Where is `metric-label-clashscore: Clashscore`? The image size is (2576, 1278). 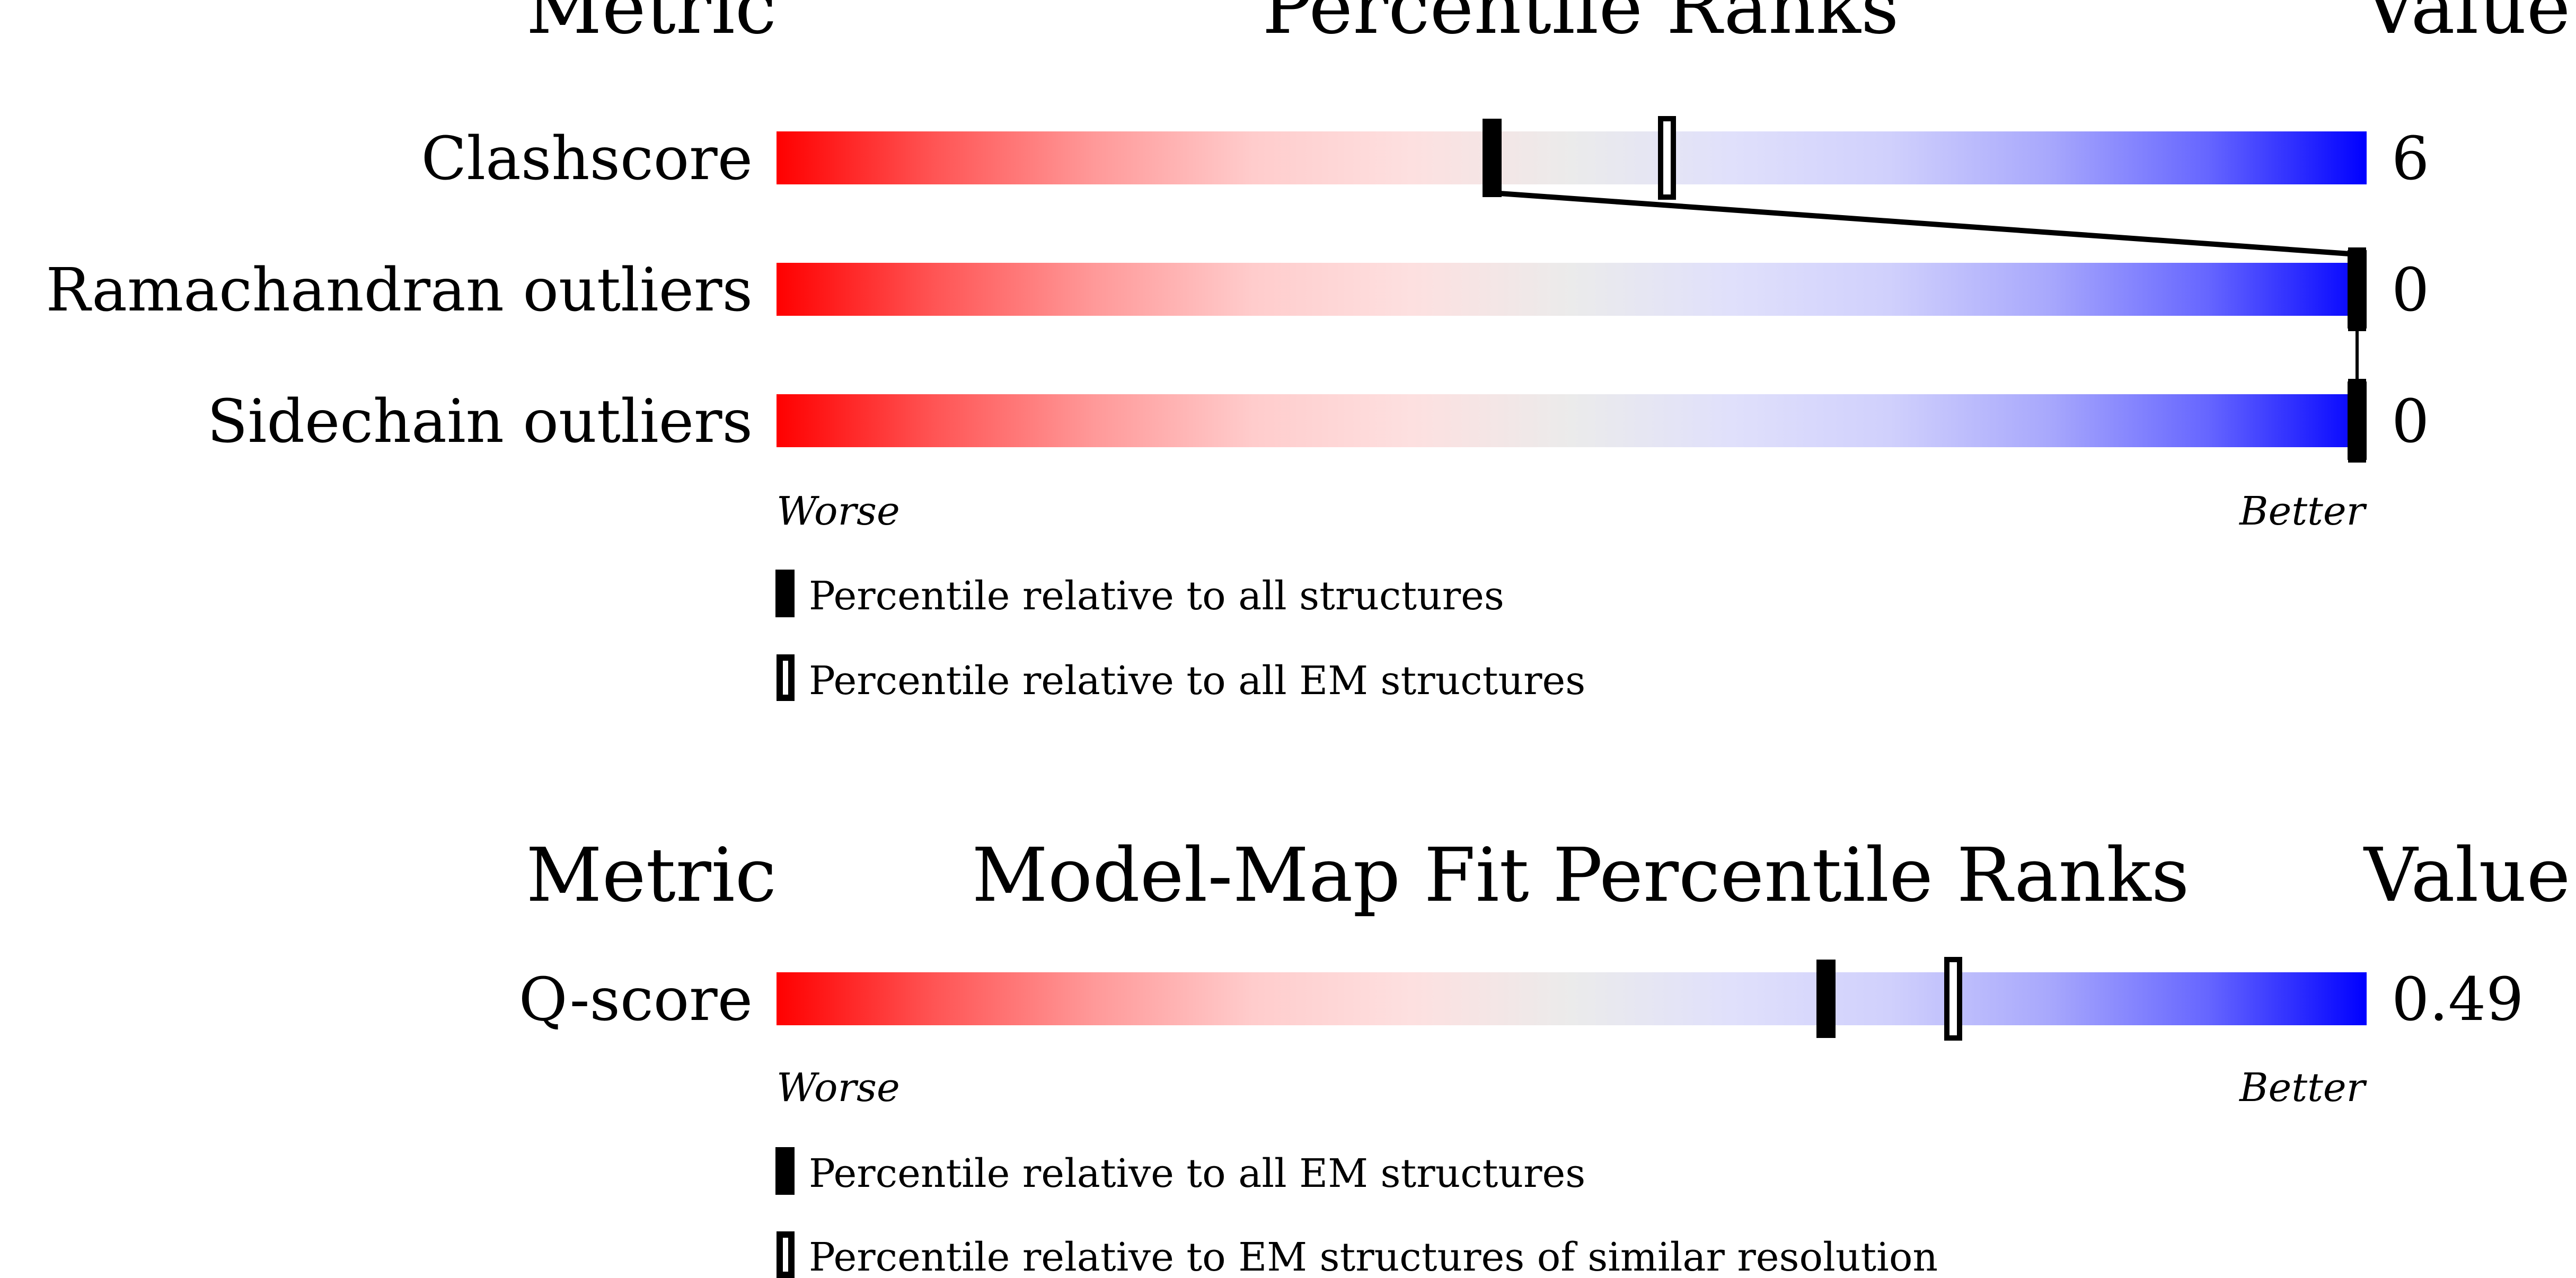
metric-label-clashscore: Clashscore is located at coordinates (587, 159).